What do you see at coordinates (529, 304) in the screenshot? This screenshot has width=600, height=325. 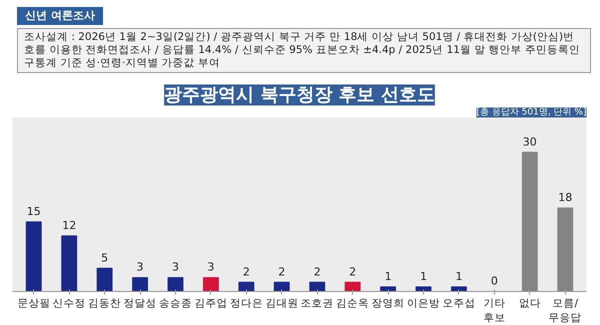 I see `x-tick-label: 없다` at bounding box center [529, 304].